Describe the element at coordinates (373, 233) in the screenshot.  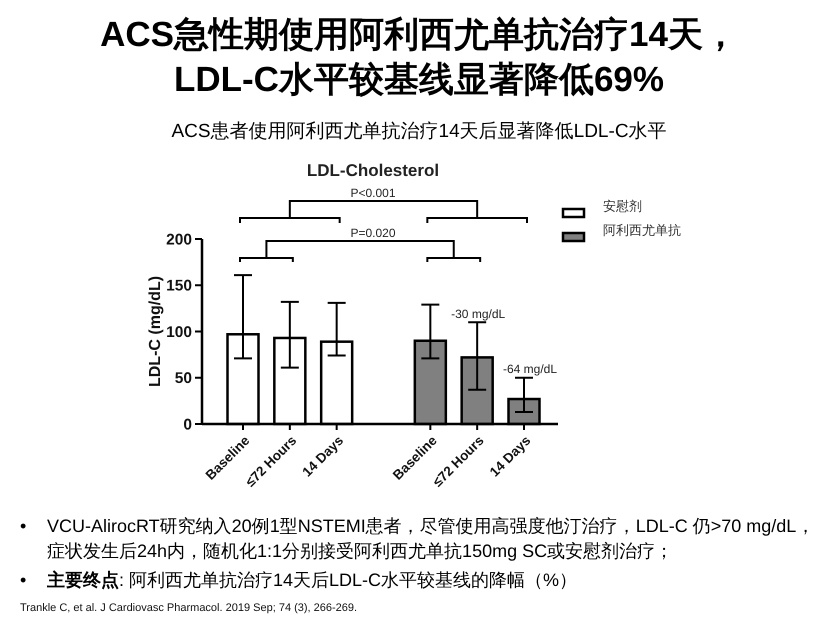
I see `annotation: P=0.020` at that location.